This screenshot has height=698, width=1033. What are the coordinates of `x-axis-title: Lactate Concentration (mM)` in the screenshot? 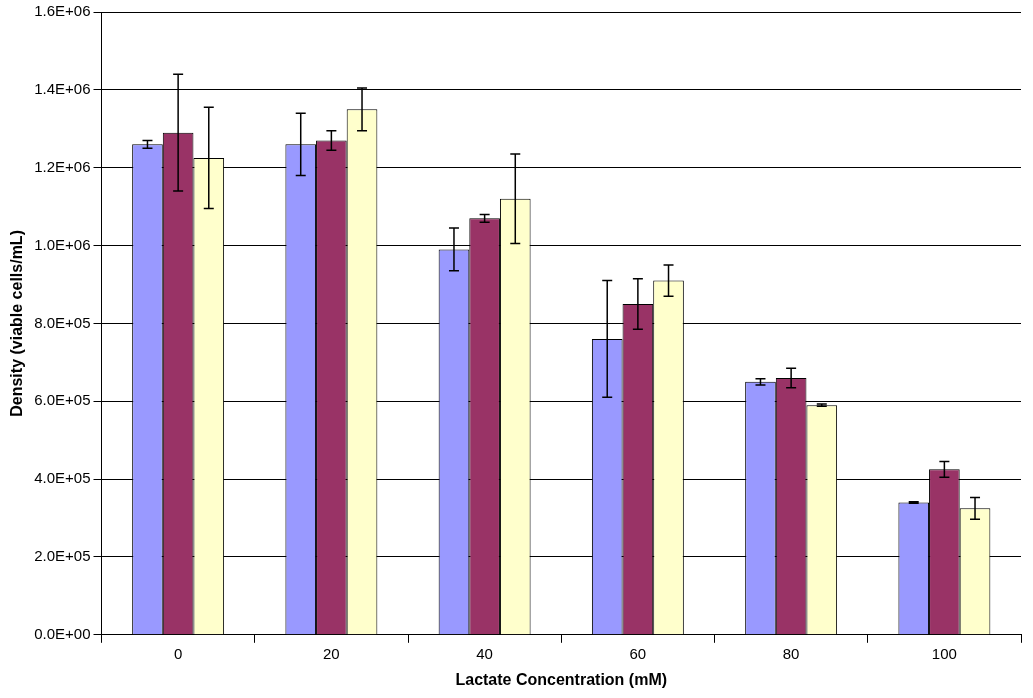 It's located at (561, 679).